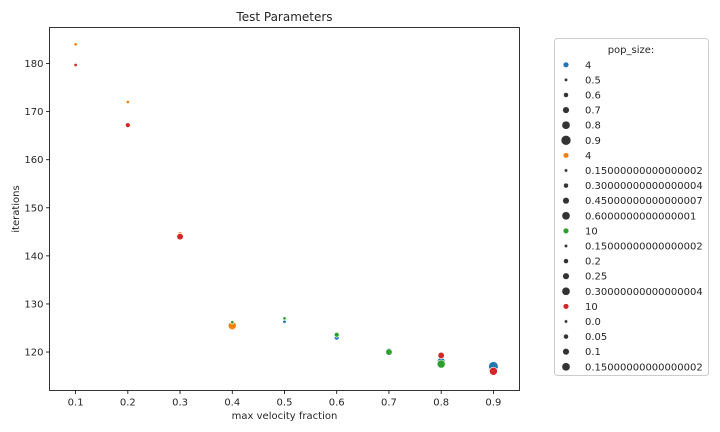  What do you see at coordinates (33, 353) in the screenshot?
I see `y-tick-label: 120` at bounding box center [33, 353].